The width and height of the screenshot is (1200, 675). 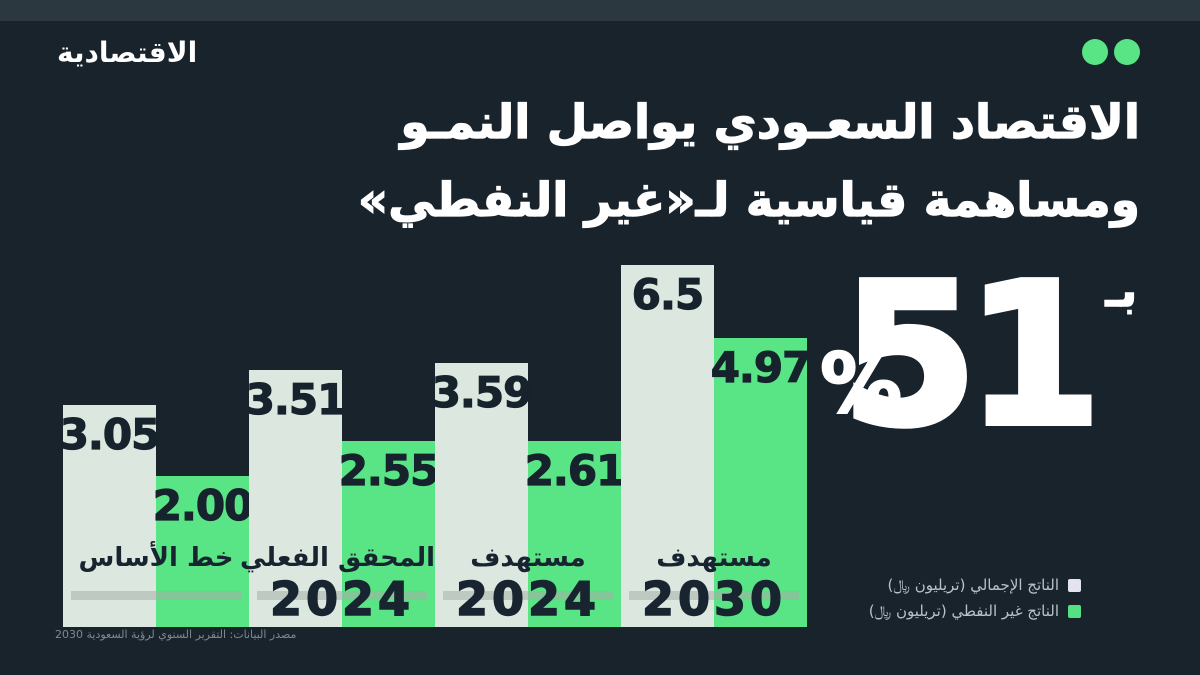 What do you see at coordinates (1074, 585) in the screenshot?
I see `legend-swatch-total-icon` at bounding box center [1074, 585].